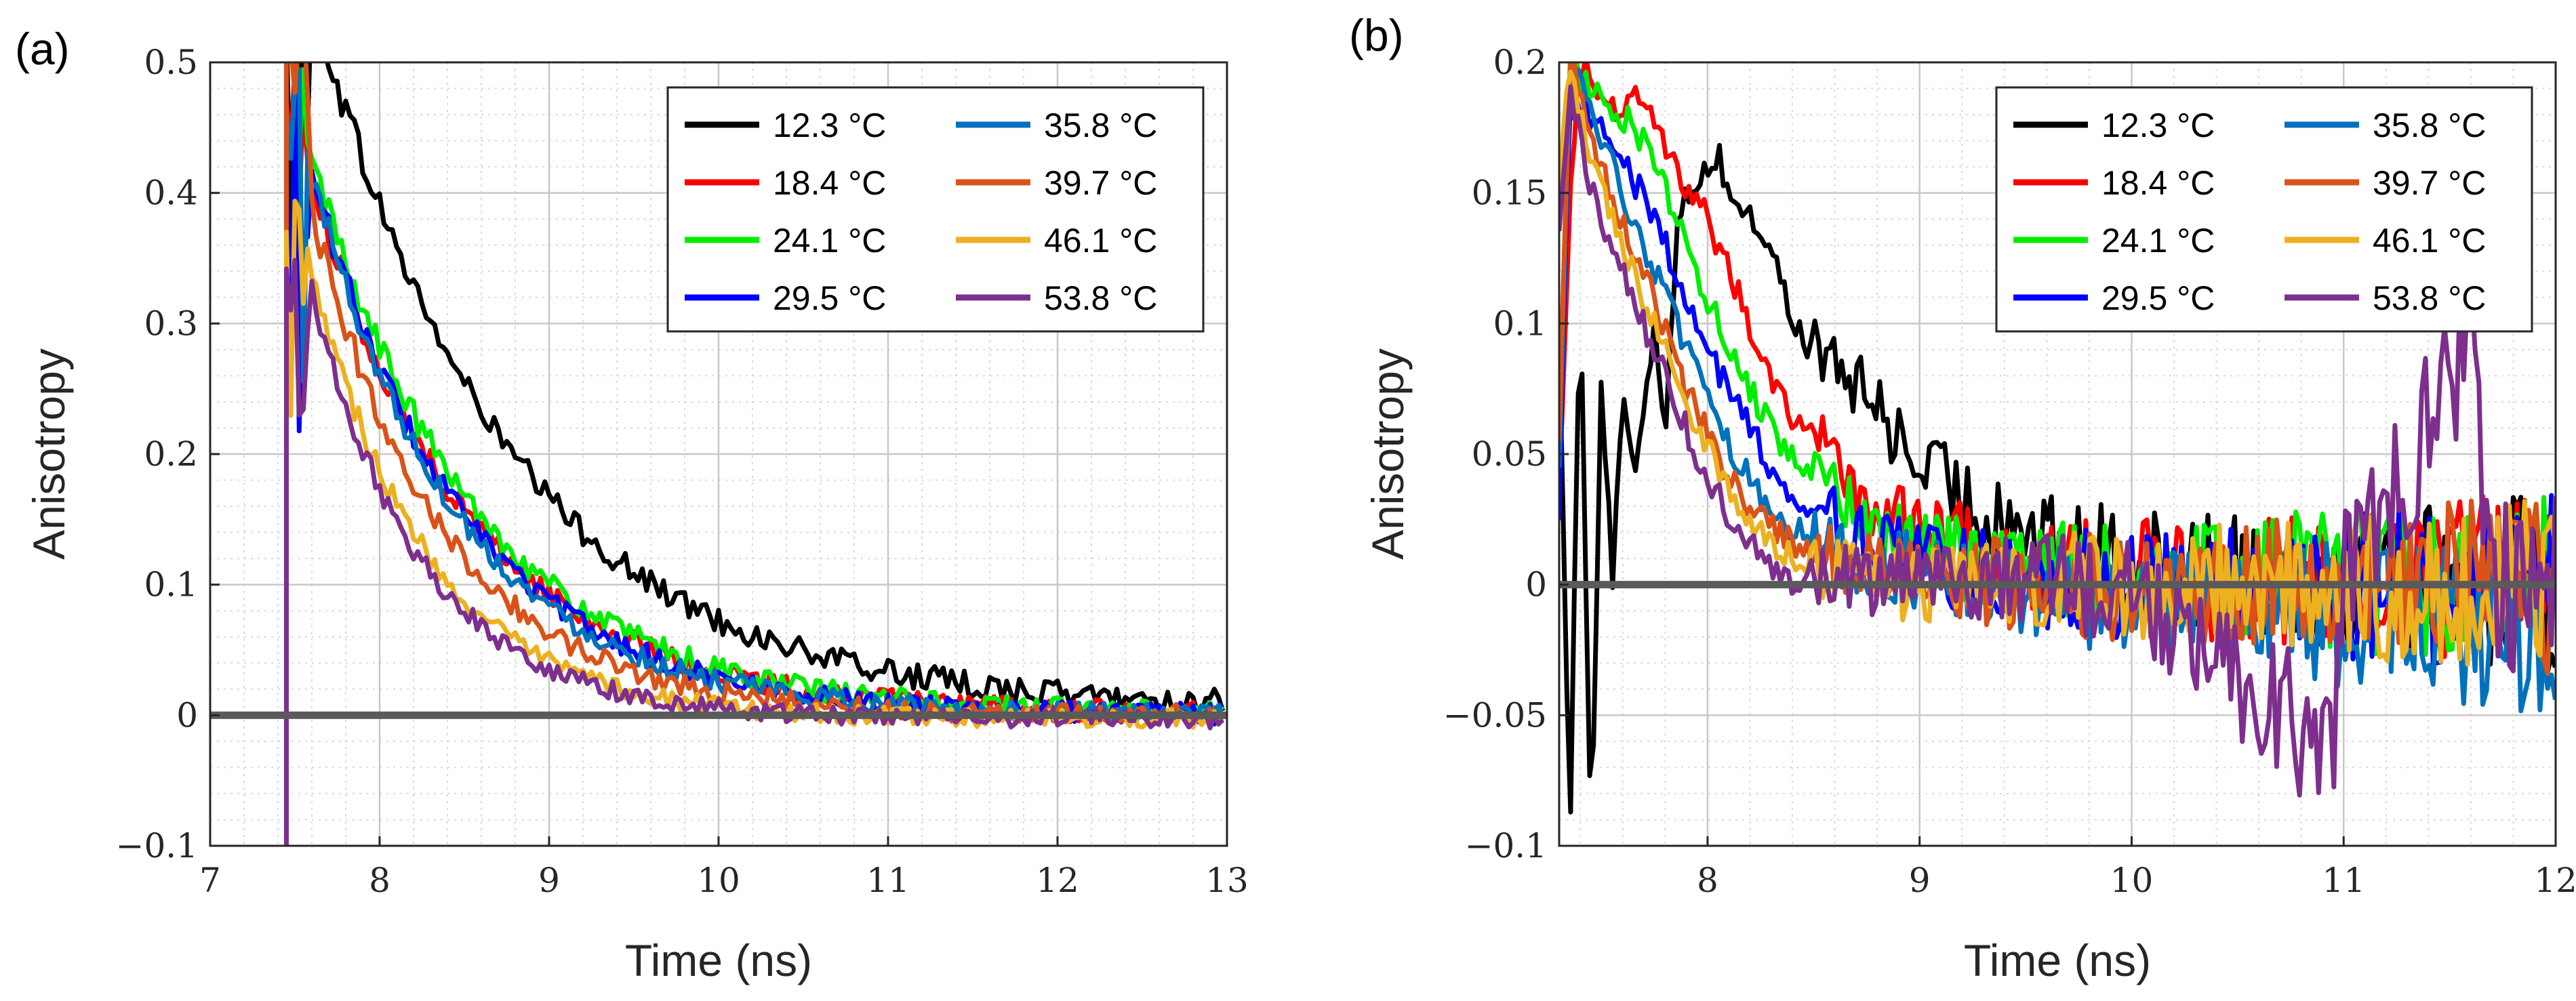  Describe the element at coordinates (1495, 715) in the screenshot. I see `y-tick-label: −0.05` at that location.